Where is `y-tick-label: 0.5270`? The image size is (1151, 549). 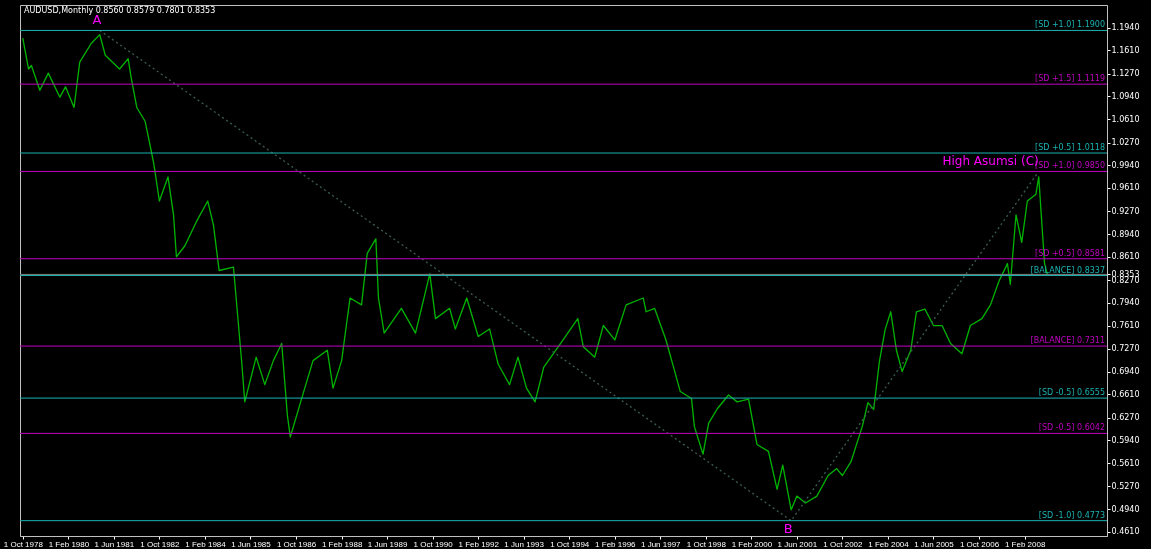 y-tick-label: 0.5270 is located at coordinates (1125, 486).